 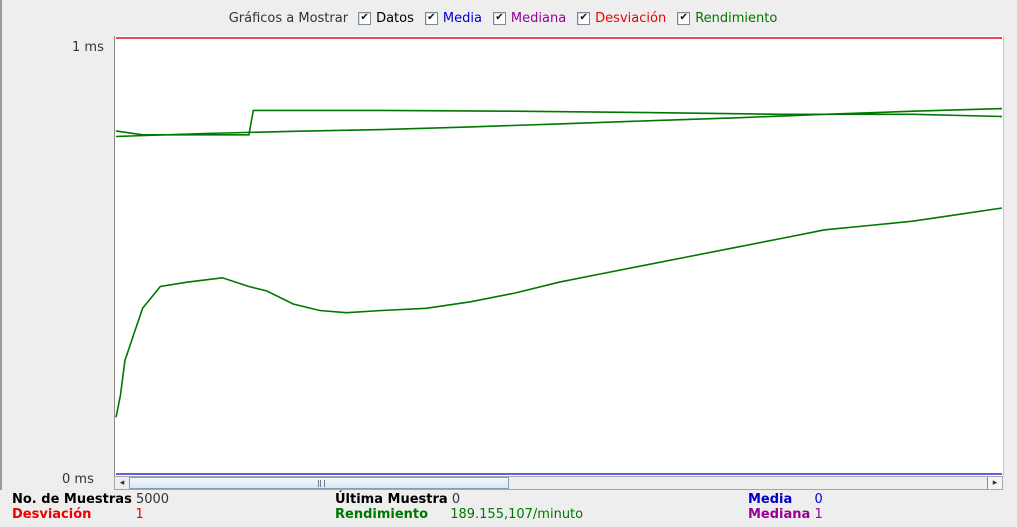 What do you see at coordinates (736, 18) in the screenshot?
I see `rendimiento-label: Rendimiento` at bounding box center [736, 18].